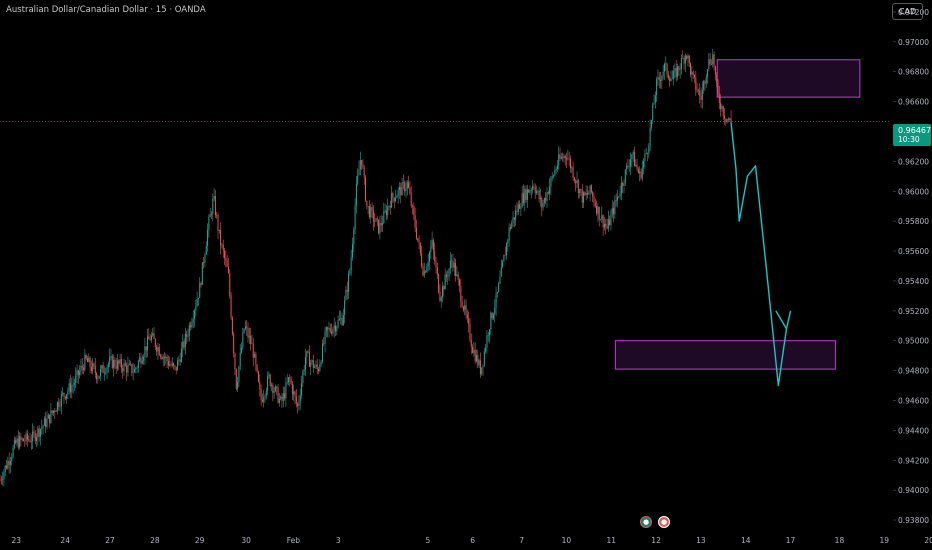  I want to click on y-tick-label: 0.97200, so click(913, 12).